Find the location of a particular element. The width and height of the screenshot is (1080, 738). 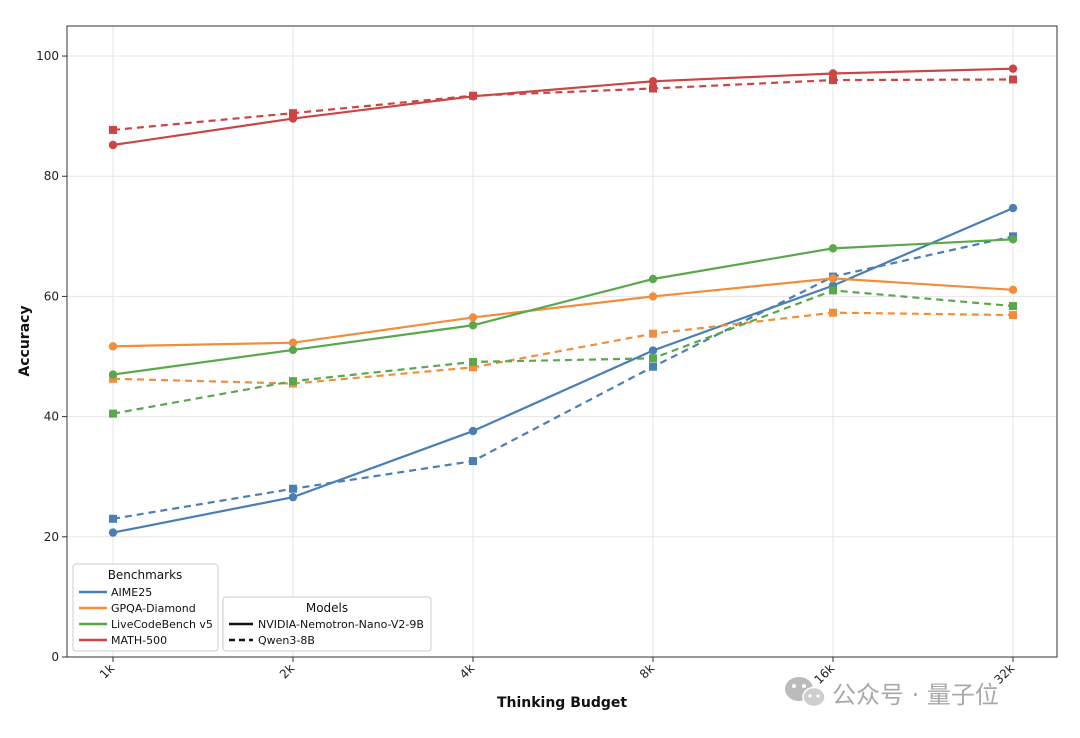

y-tick-label: 20 is located at coordinates (51, 537).